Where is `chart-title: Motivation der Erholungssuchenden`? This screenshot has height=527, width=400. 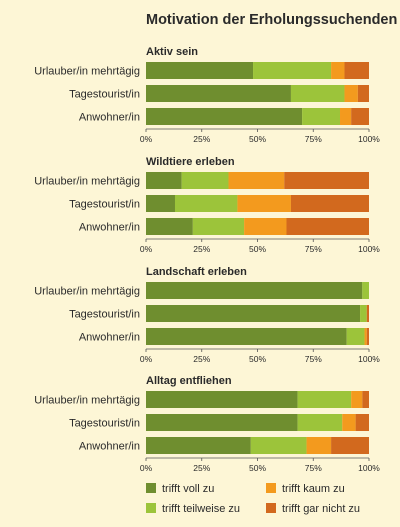
chart-title: Motivation der Erholungssuchenden is located at coordinates (271, 20).